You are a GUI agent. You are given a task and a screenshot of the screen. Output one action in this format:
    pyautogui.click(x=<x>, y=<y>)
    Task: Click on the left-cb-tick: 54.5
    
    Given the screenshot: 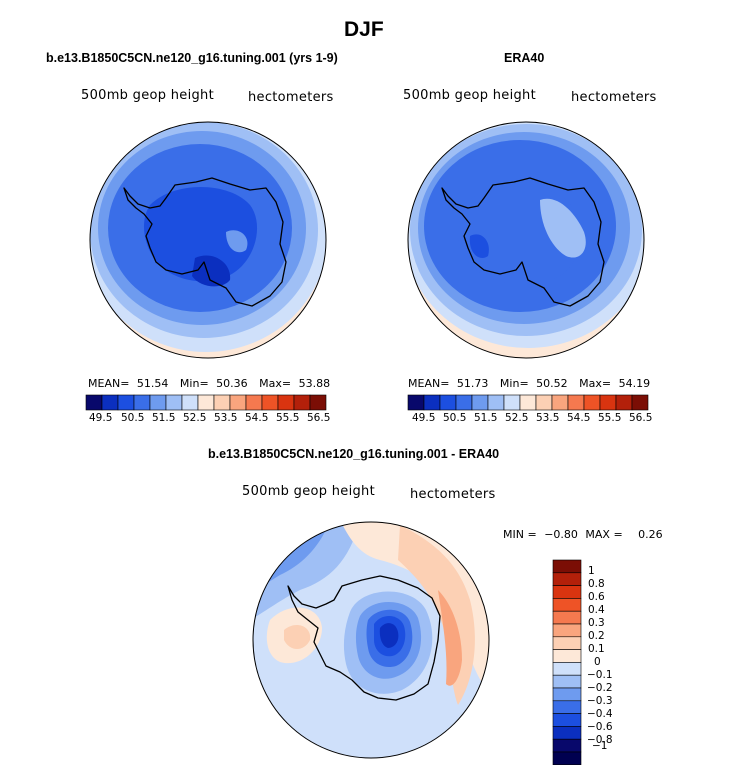 What is the action you would take?
    pyautogui.click(x=257, y=418)
    